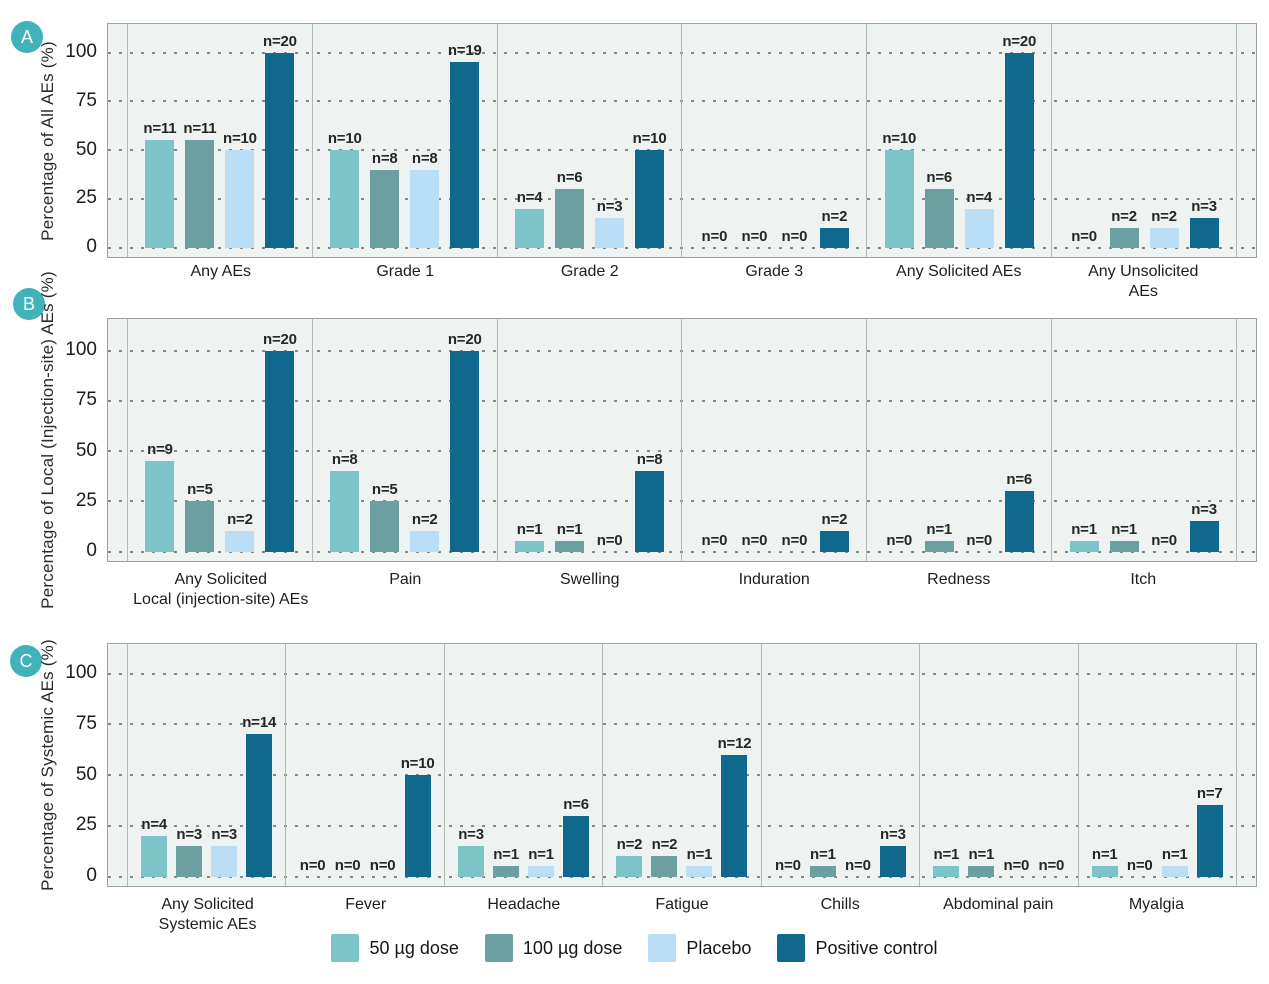  What do you see at coordinates (364, 765) in the screenshot?
I see `facet-fever: n=0 n=0 n=0 n=10` at bounding box center [364, 765].